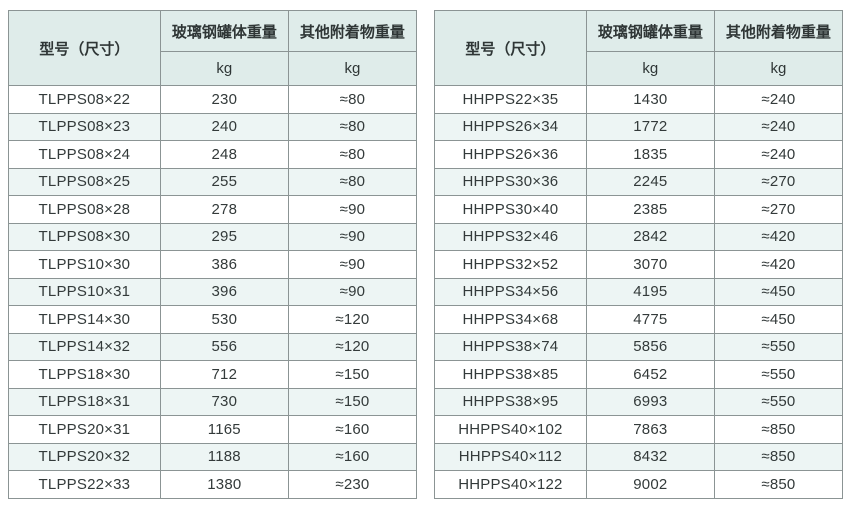  I want to click on attachments-weight-cell: ≈270, so click(778, 181).